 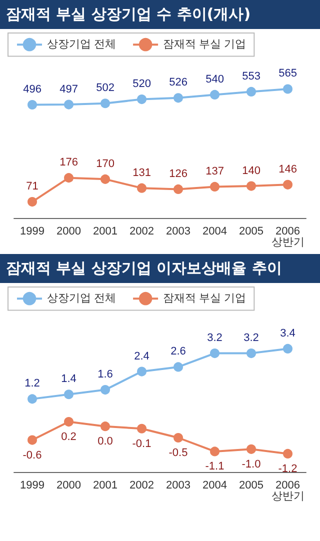 What do you see at coordinates (251, 464) in the screenshot?
I see `data-label: -1.0` at bounding box center [251, 464].